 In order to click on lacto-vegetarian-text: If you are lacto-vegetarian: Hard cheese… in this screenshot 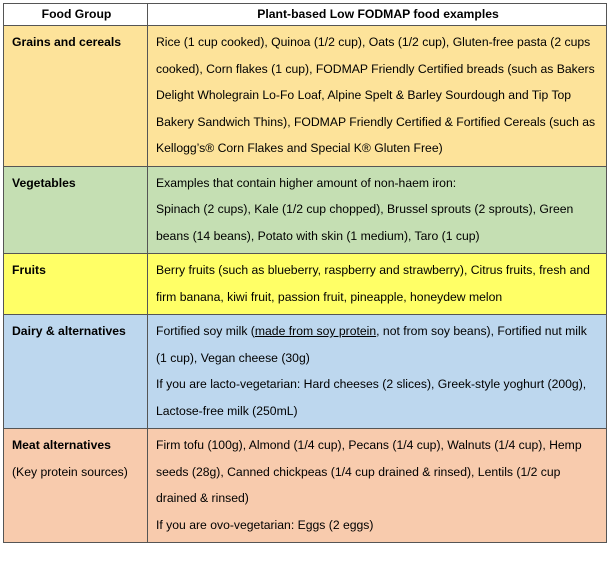, I will do `click(371, 397)`.